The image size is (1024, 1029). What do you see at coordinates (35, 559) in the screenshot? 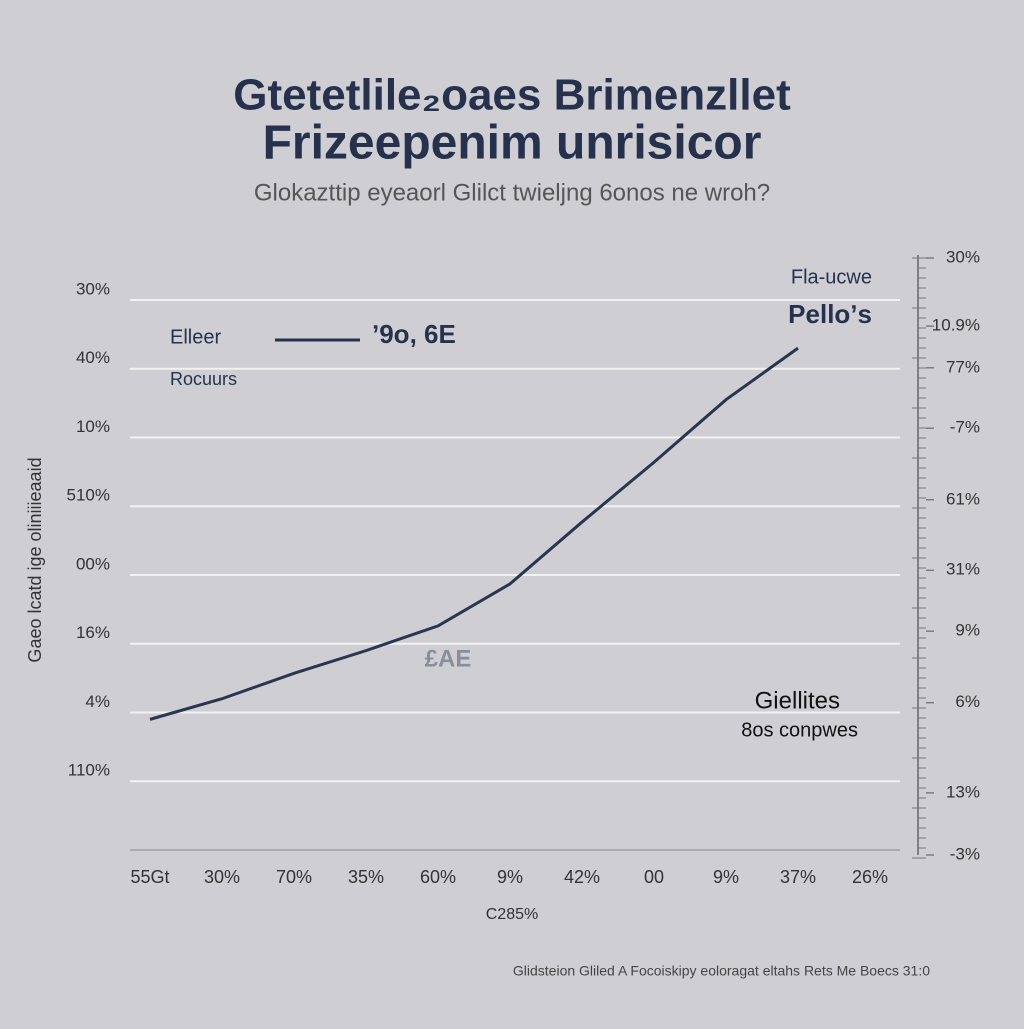
I see `y-axis-label: Gaeo lcatd ige oliniiieaaid` at bounding box center [35, 559].